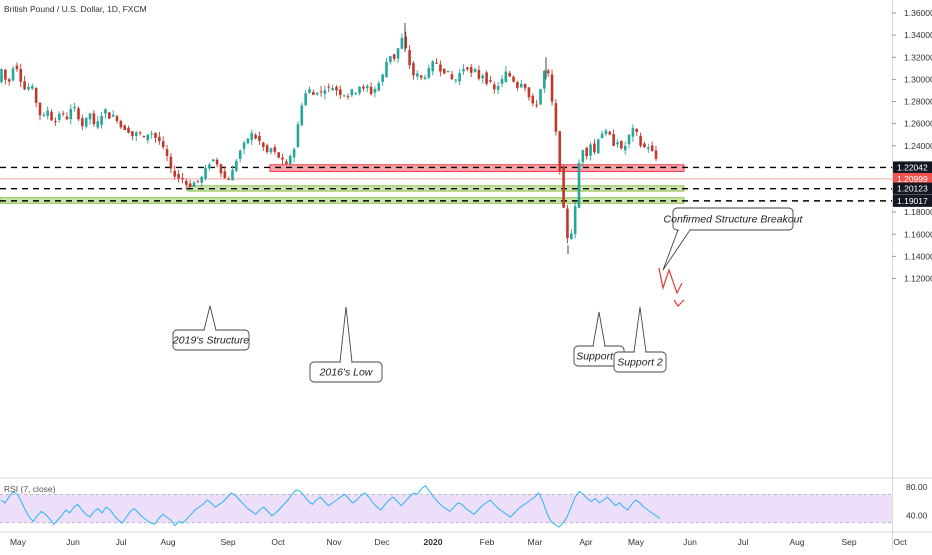 The height and width of the screenshot is (555, 932). What do you see at coordinates (912, 201) in the screenshot?
I see `price-label-text: 1.19017` at bounding box center [912, 201].